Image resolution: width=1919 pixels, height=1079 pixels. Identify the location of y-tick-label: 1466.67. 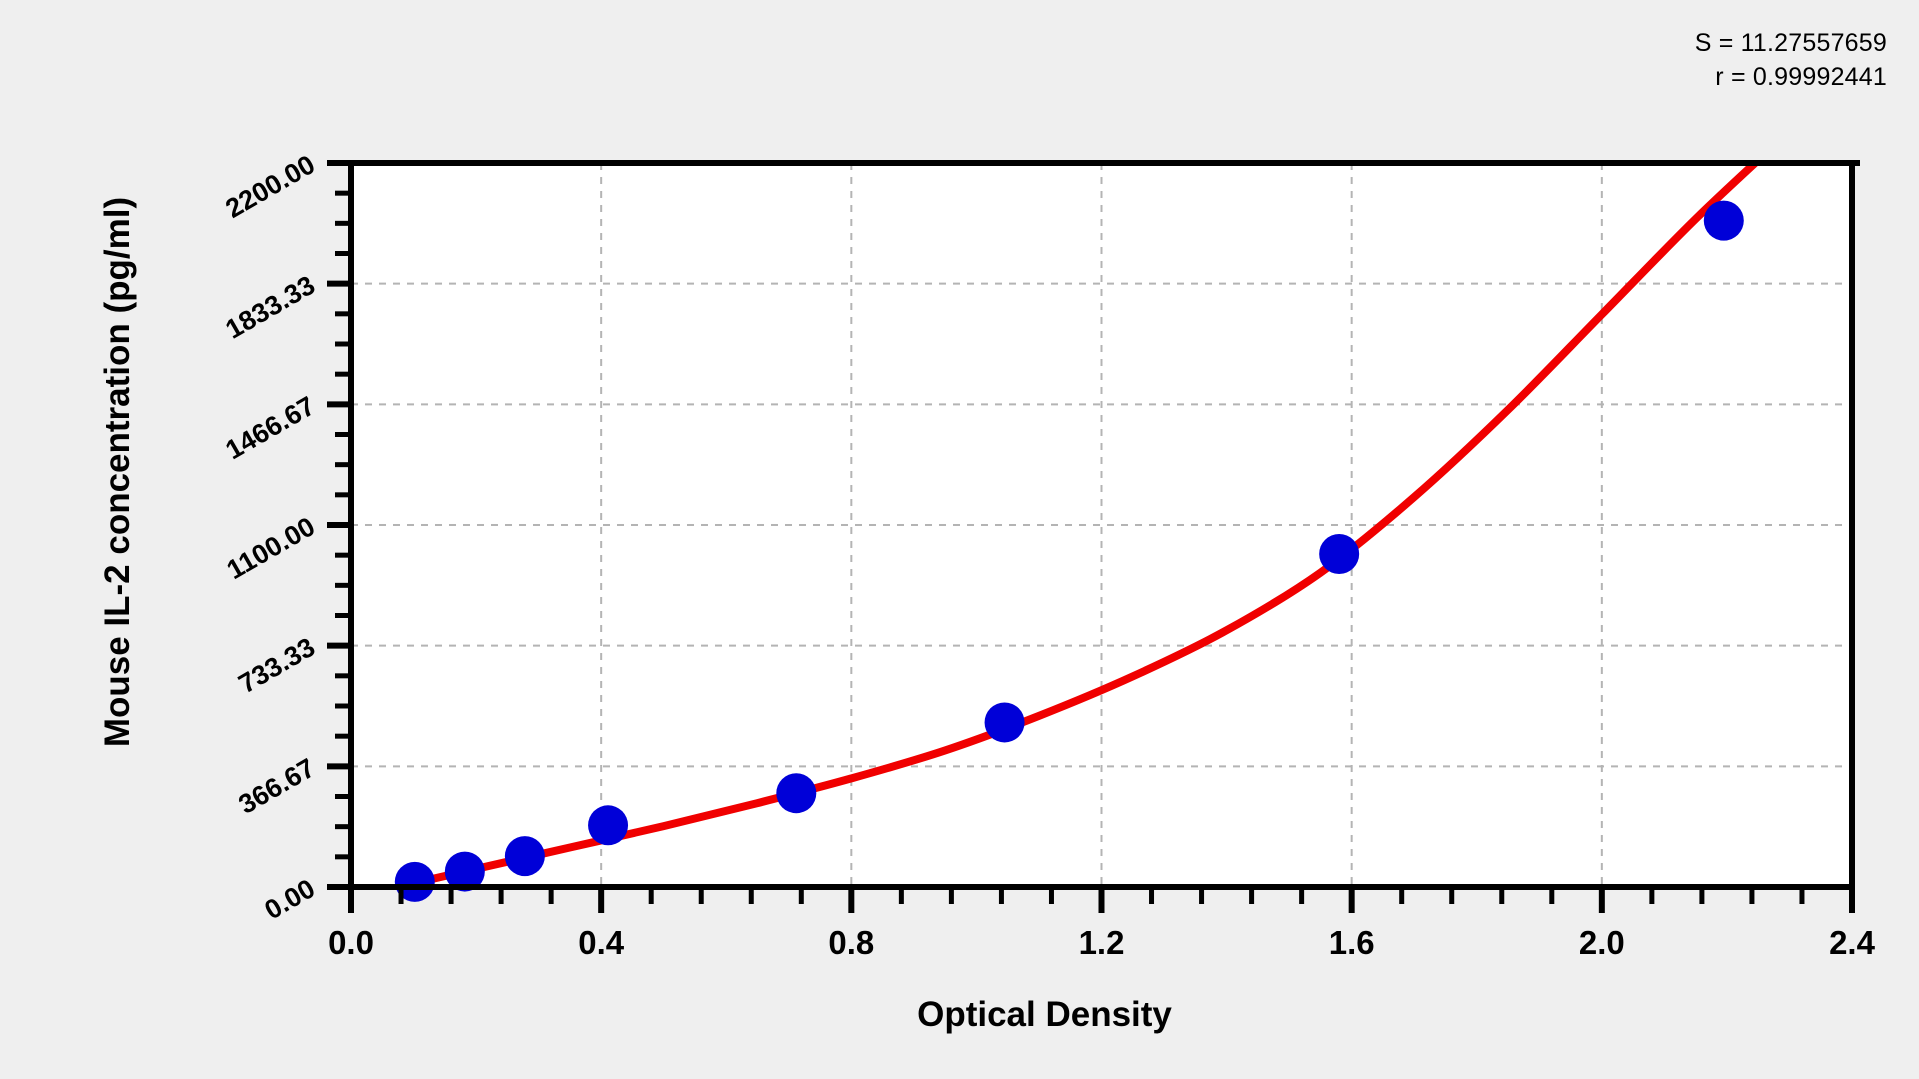
(270, 428).